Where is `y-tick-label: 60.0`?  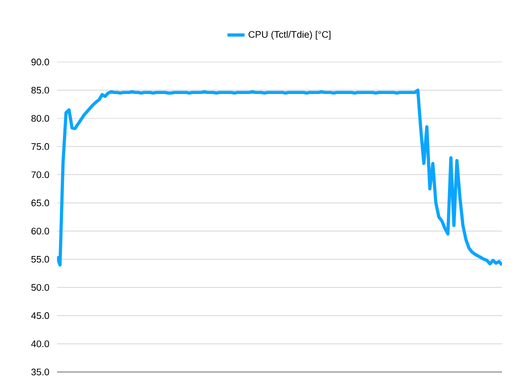 y-tick-label: 60.0 is located at coordinates (40, 231).